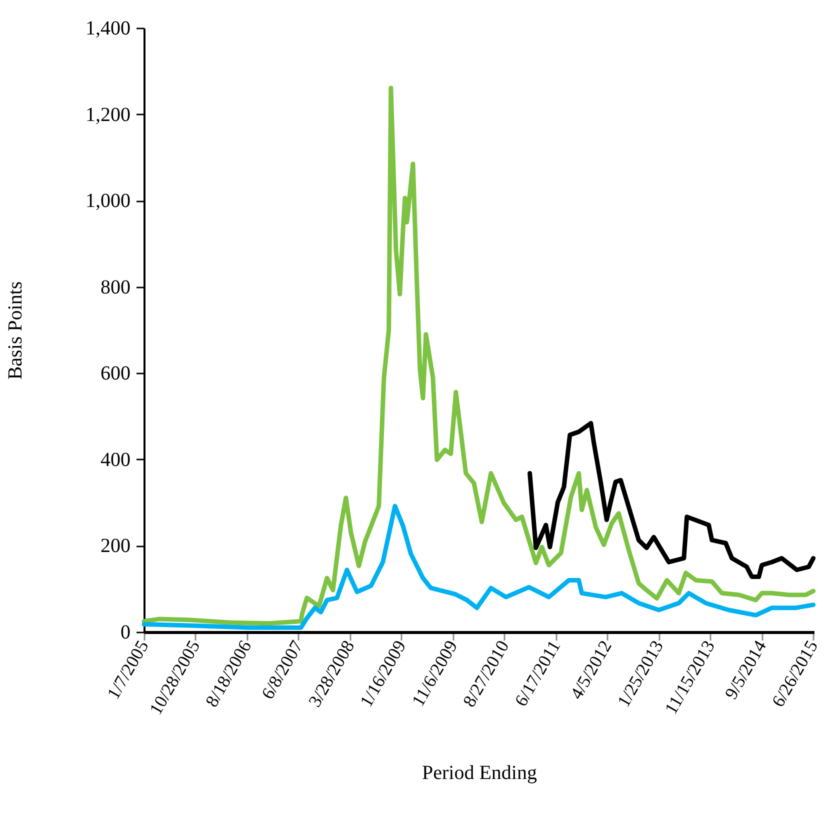 Image resolution: width=835 pixels, height=819 pixels. I want to click on y-tick-label: 200, so click(115, 546).